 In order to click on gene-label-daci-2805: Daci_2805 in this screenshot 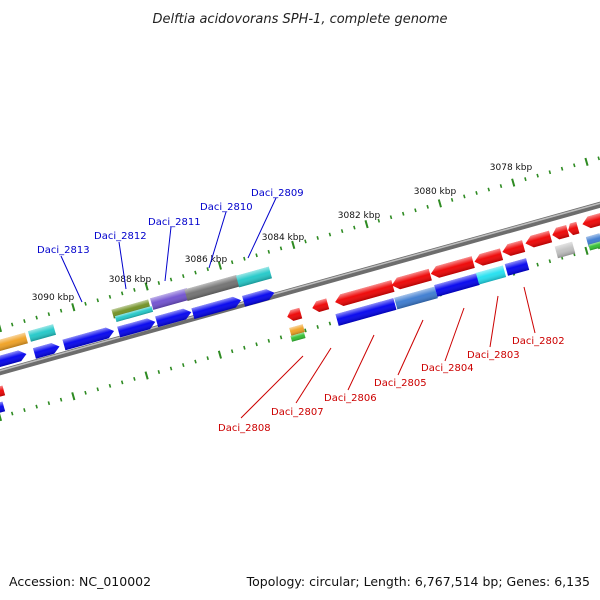, I will do `click(400, 383)`.